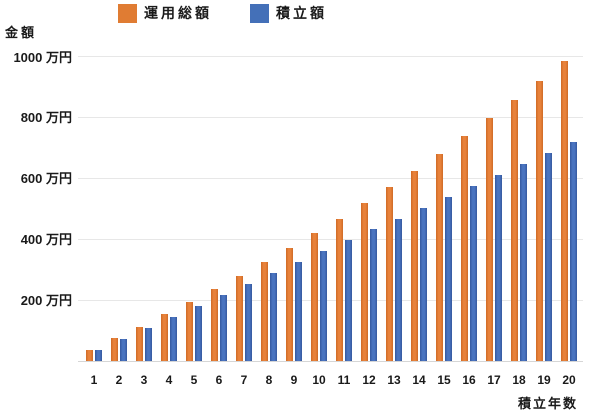  What do you see at coordinates (369, 380) in the screenshot?
I see `x-tick-label-12: 12` at bounding box center [369, 380].